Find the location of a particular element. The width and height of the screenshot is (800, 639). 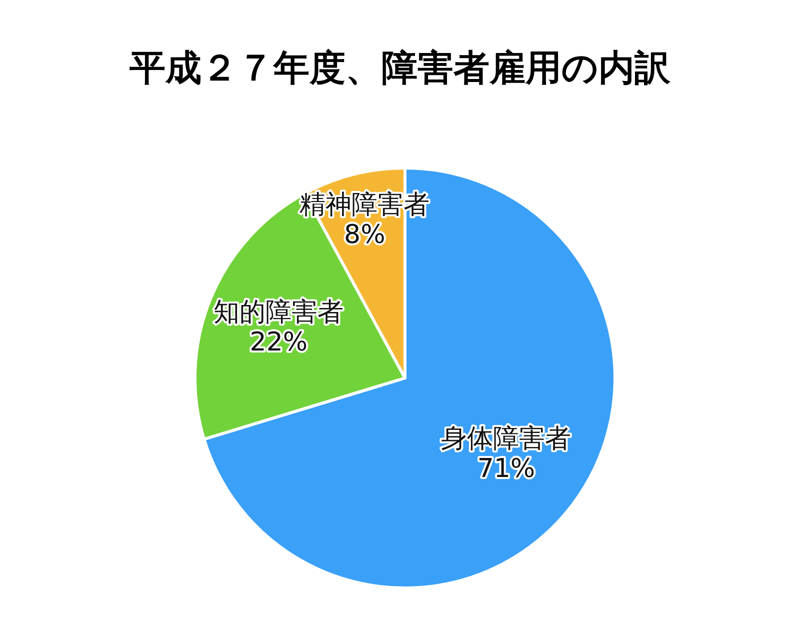

data-label: 8% is located at coordinates (365, 235).